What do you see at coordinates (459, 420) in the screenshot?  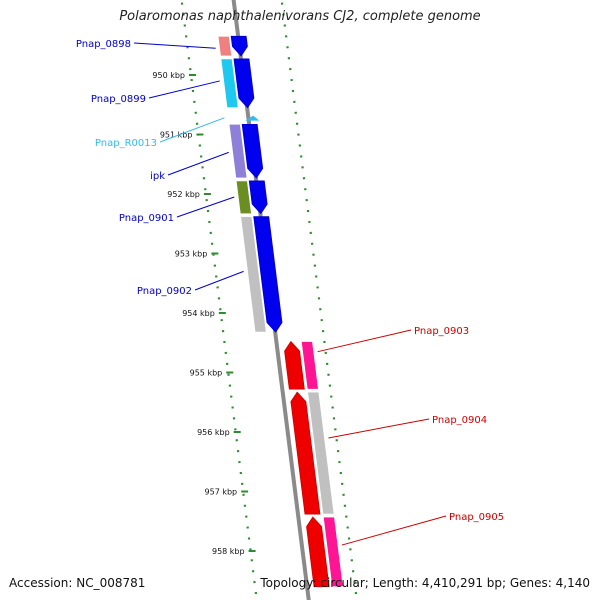 I see `gene-label: Pnap_0904` at bounding box center [459, 420].